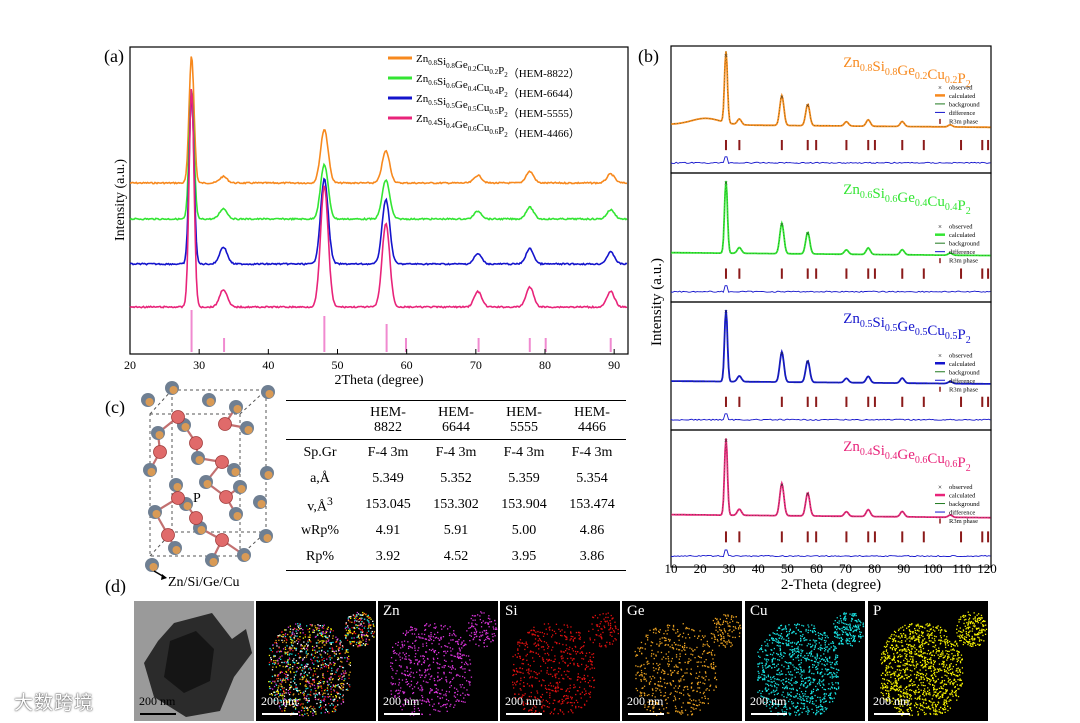 The width and height of the screenshot is (1080, 723). What do you see at coordinates (907, 328) in the screenshot?
I see `subplot-formula: Zn0.5Si0.5Ge0.5Cu0.5P2` at bounding box center [907, 328].